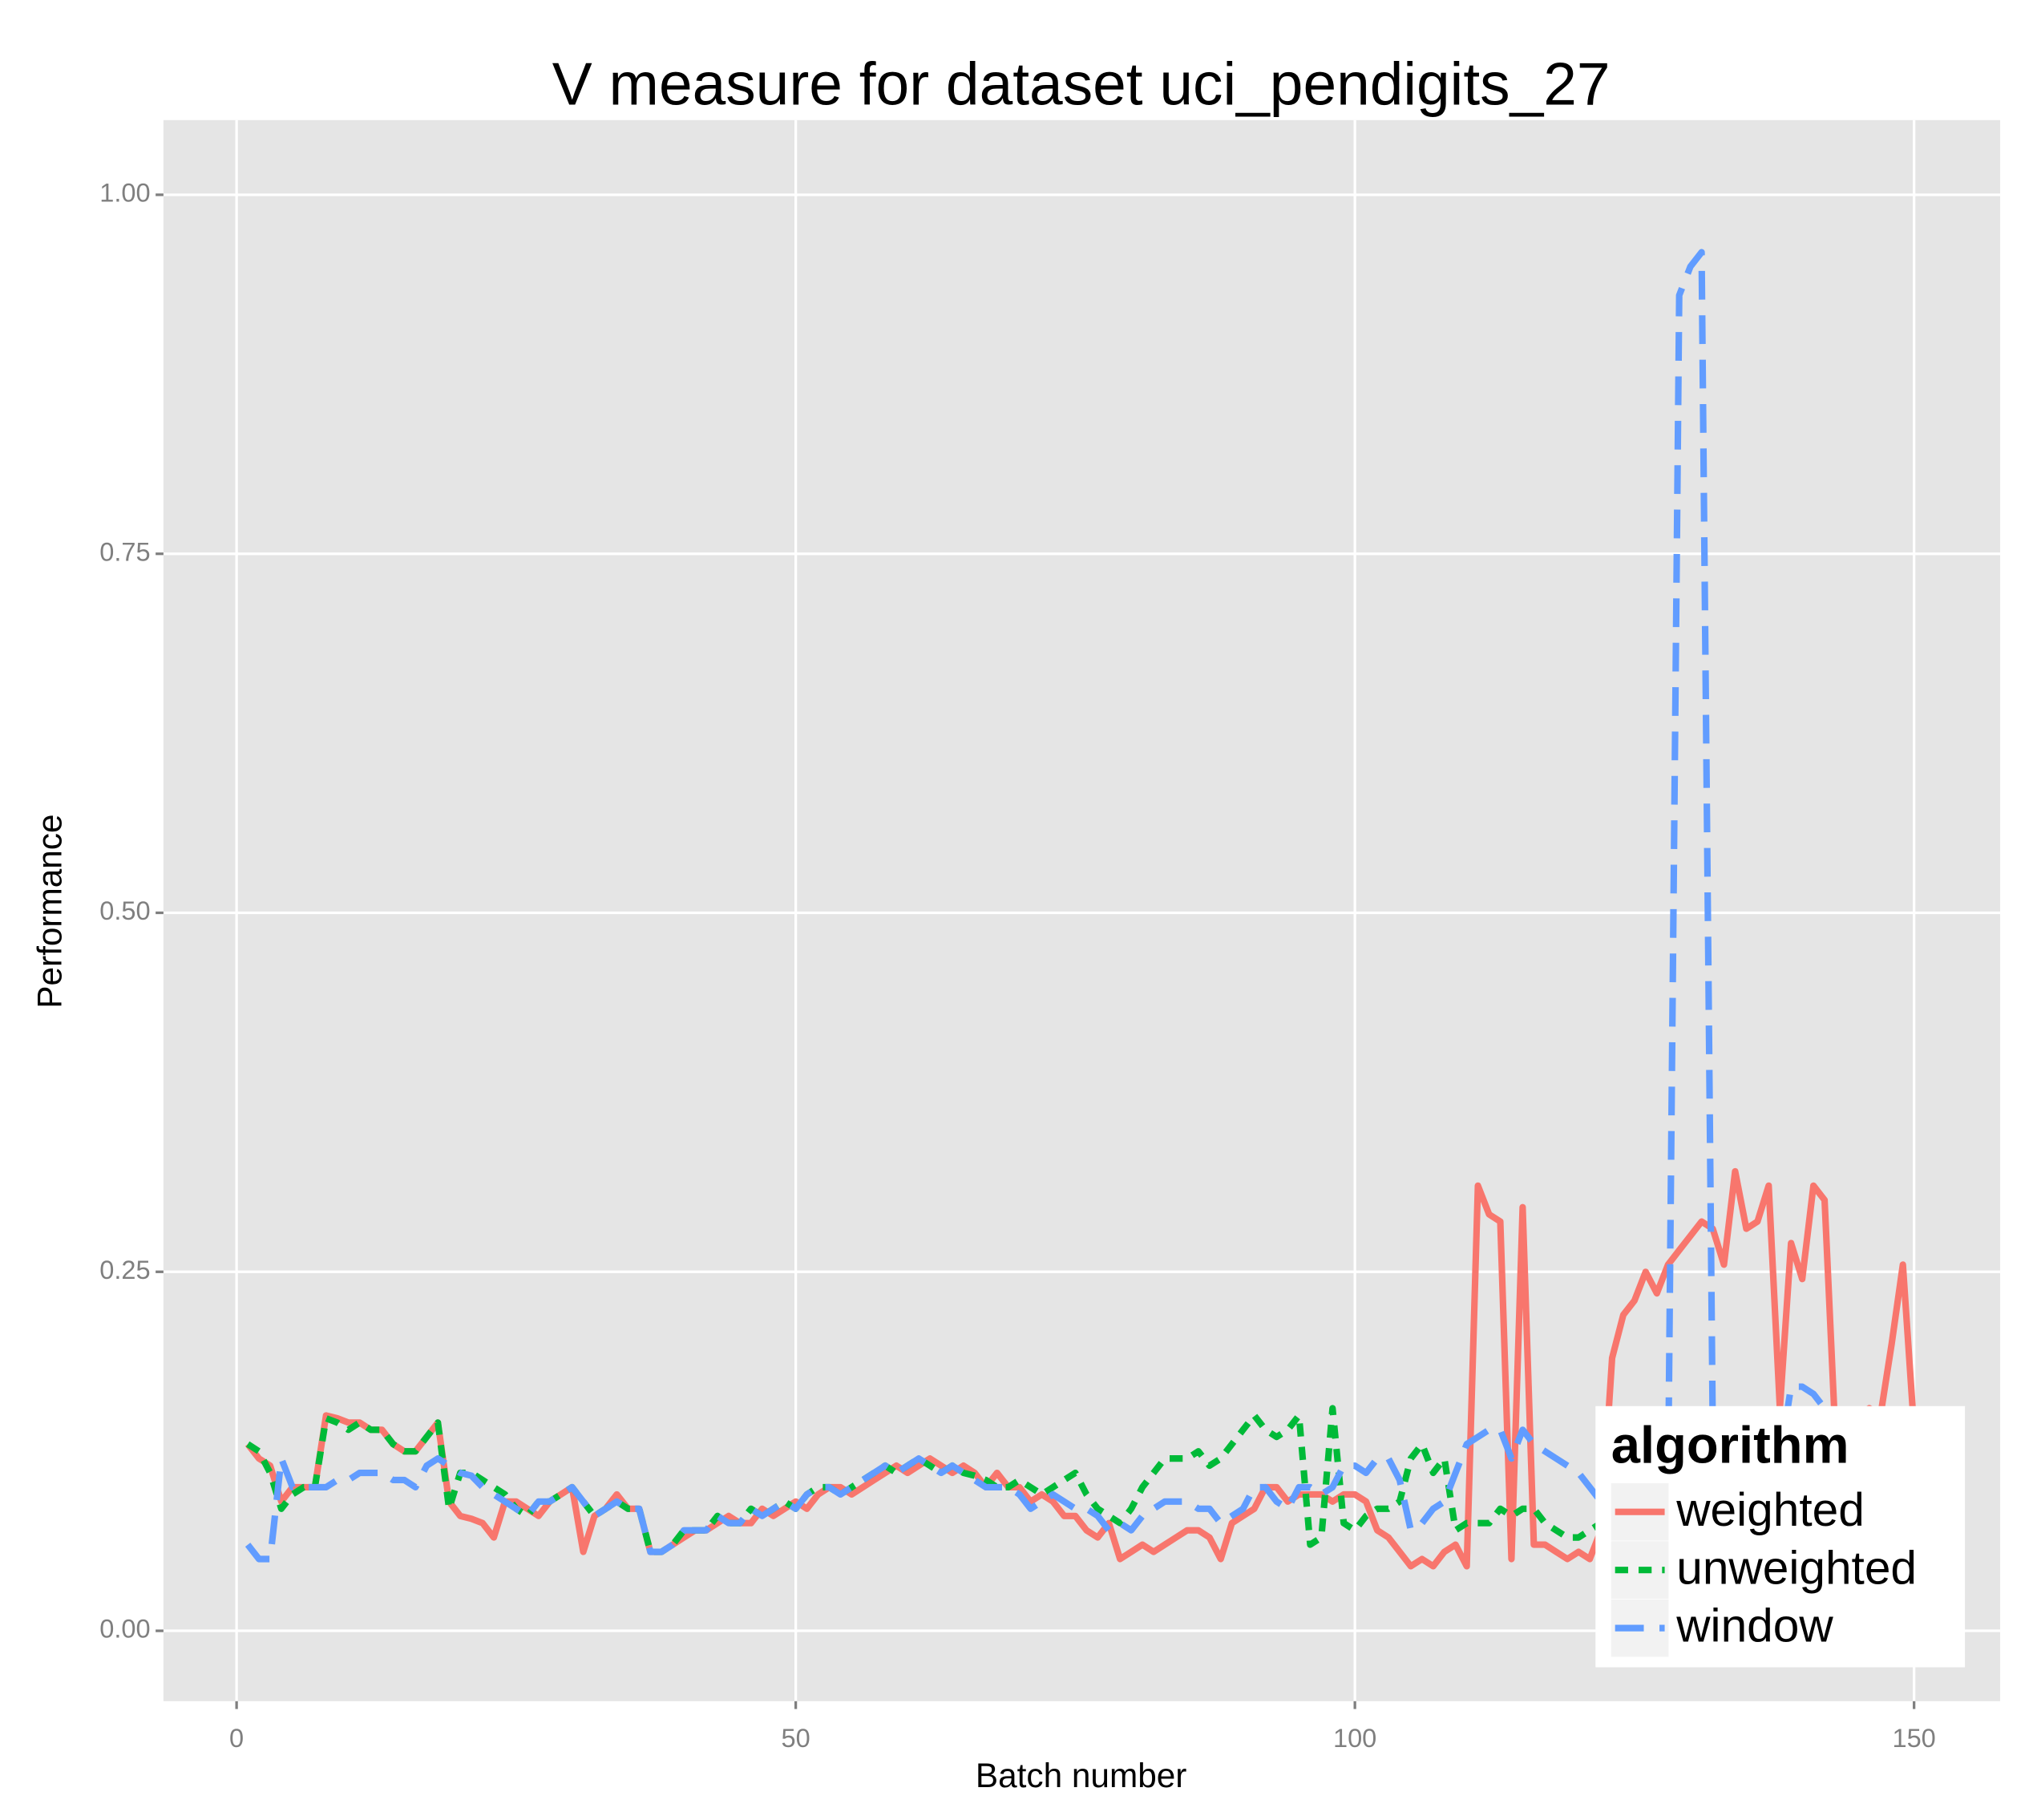  I want to click on legend-label: weighted, so click(1770, 1510).